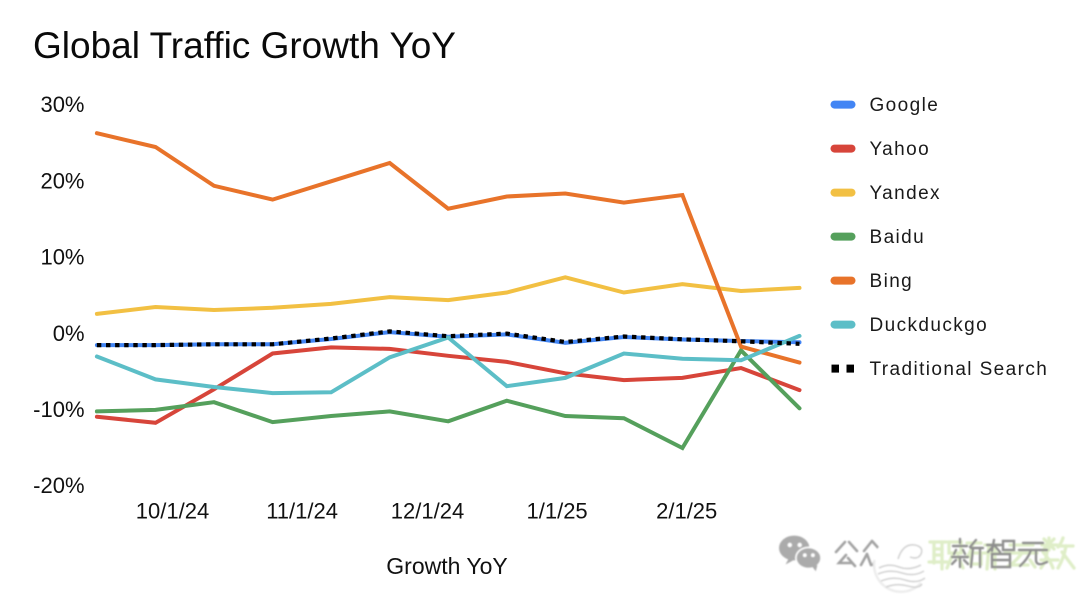  I want to click on svg-text: Global Traffic Growth YoY, so click(244, 45).